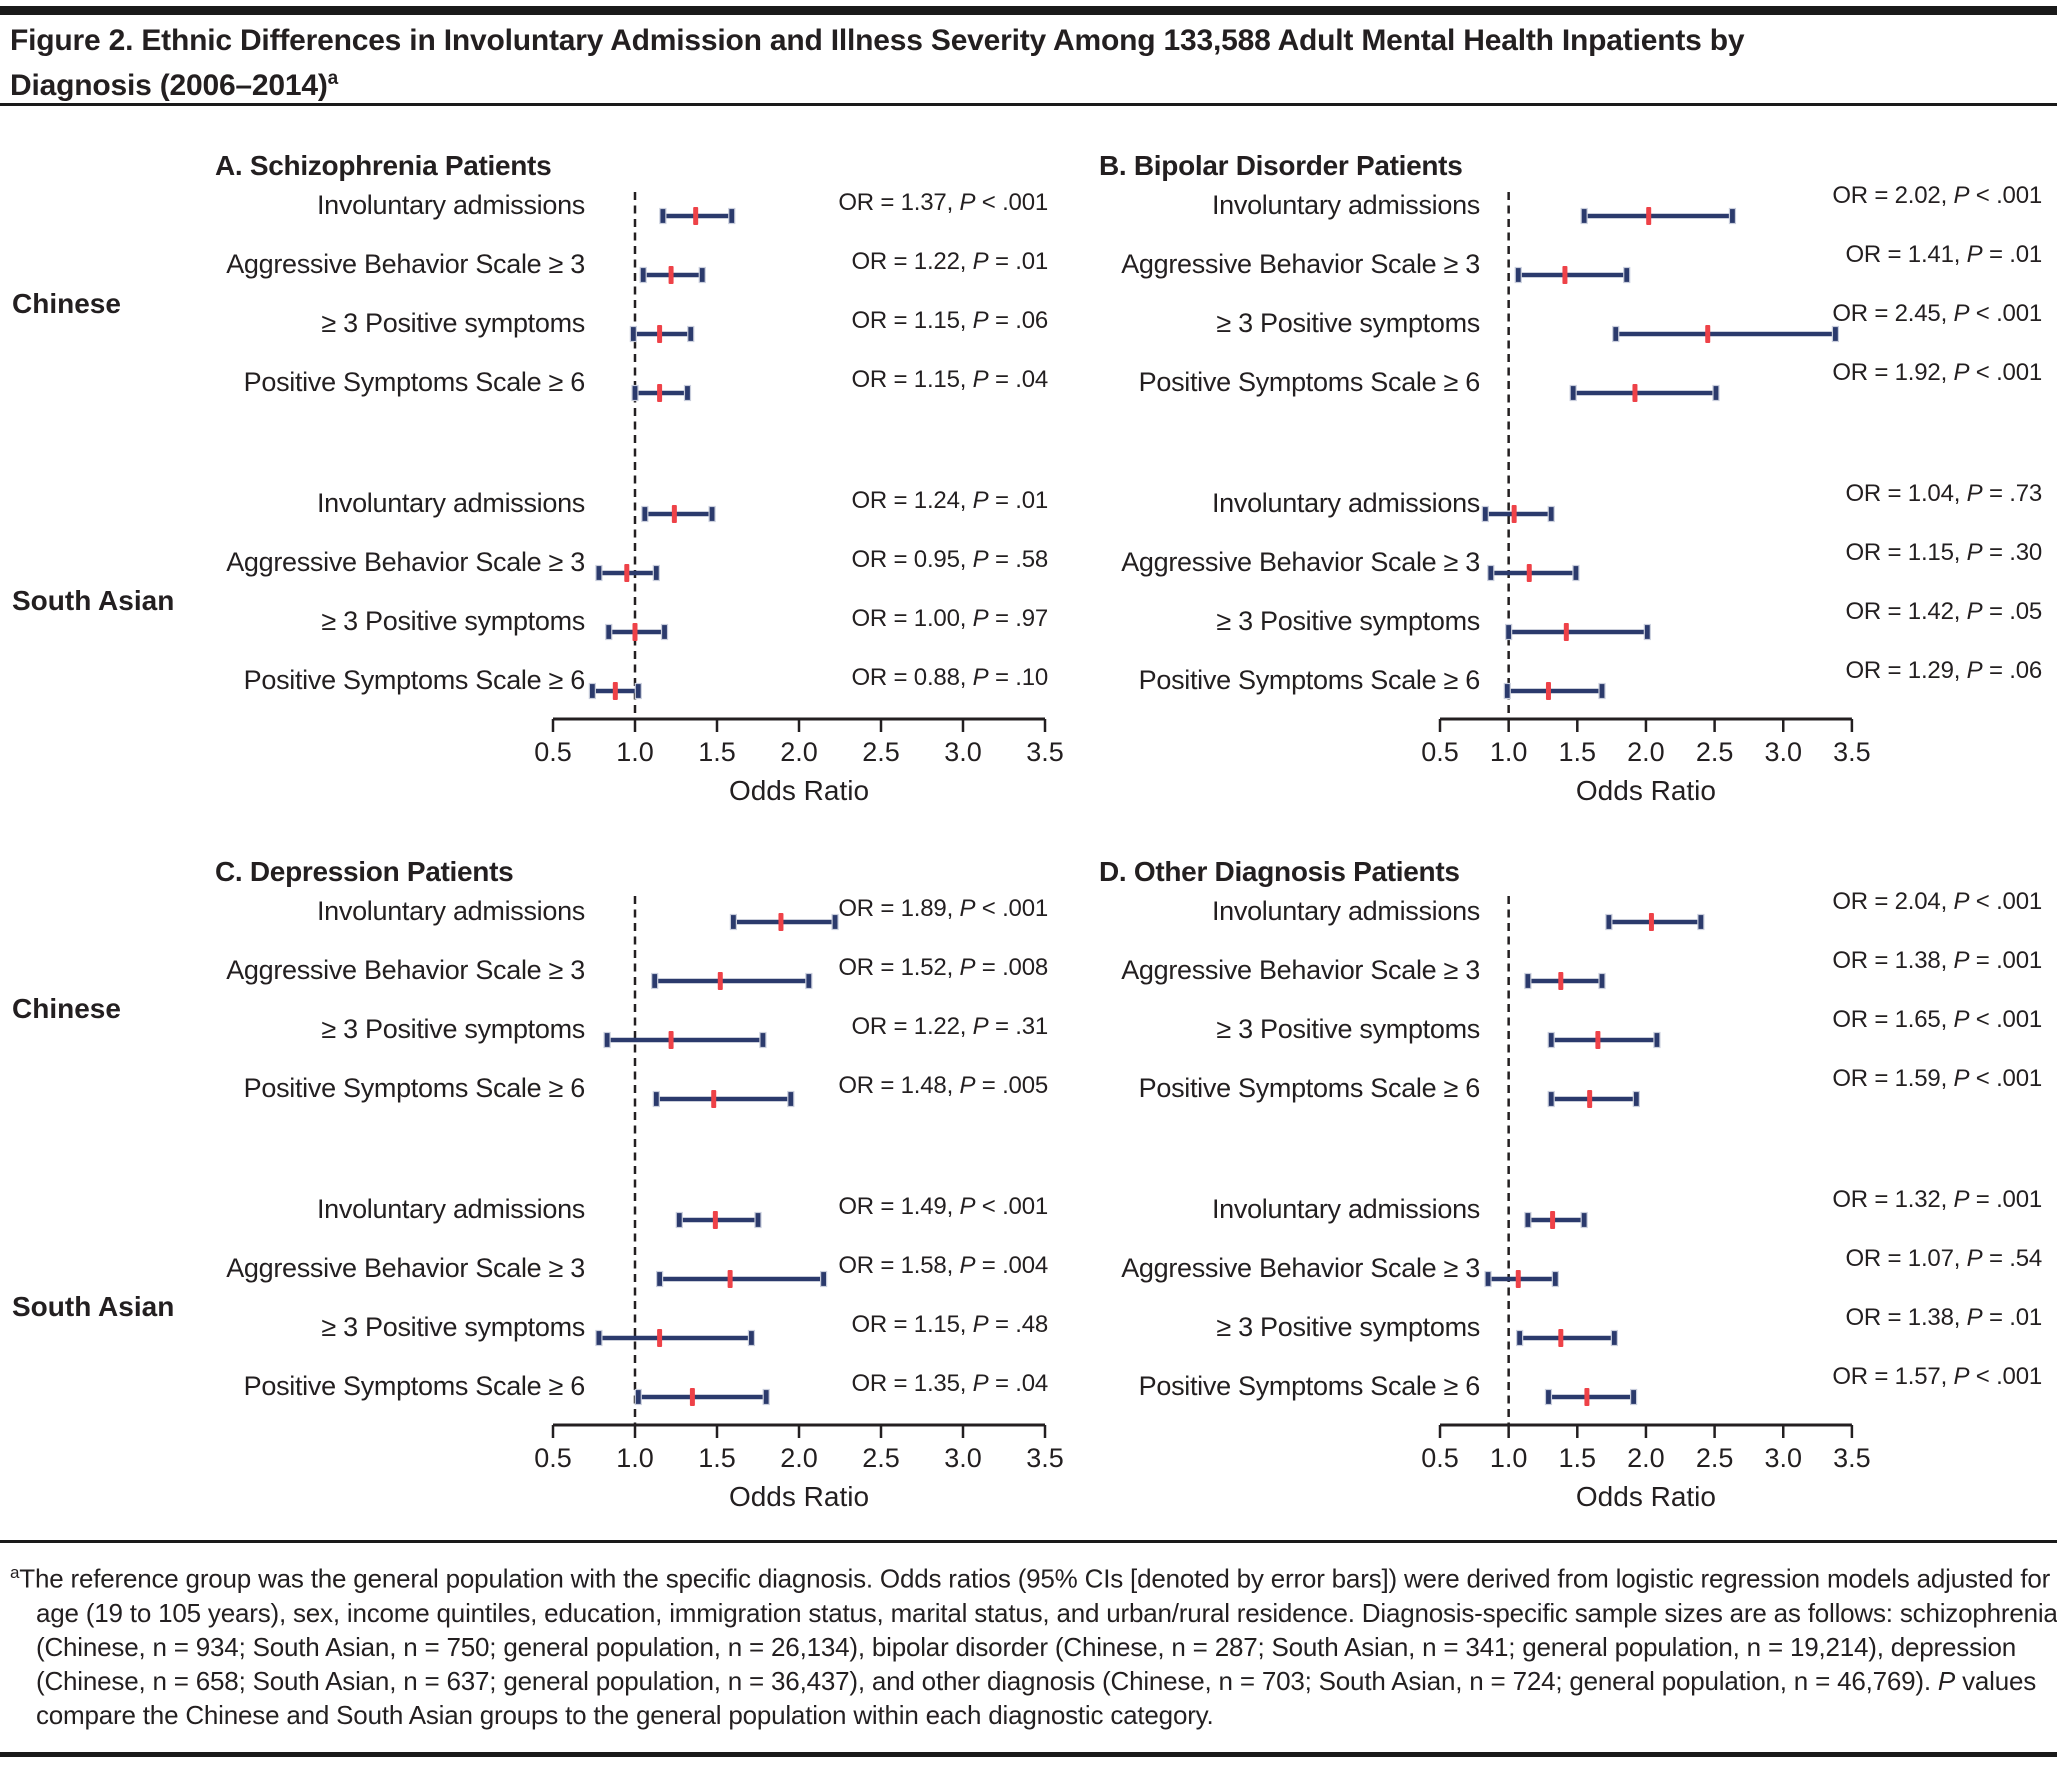  I want to click on or-annotation: OR = 1.49, P < .001, so click(813, 1208).